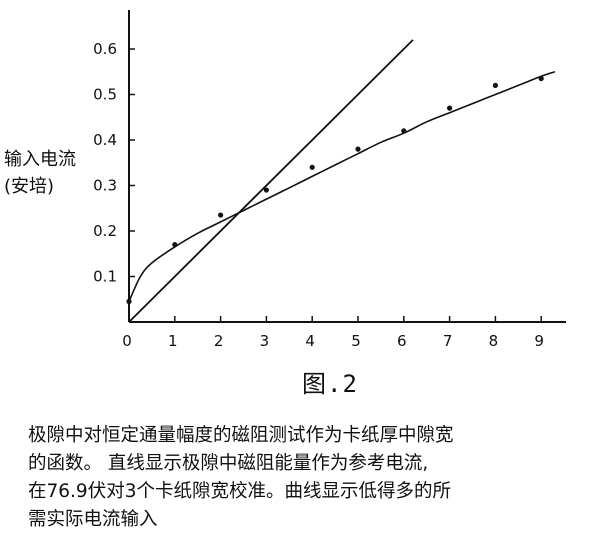  I want to click on y-axis-label: 输入电流 (安培), so click(40, 173).